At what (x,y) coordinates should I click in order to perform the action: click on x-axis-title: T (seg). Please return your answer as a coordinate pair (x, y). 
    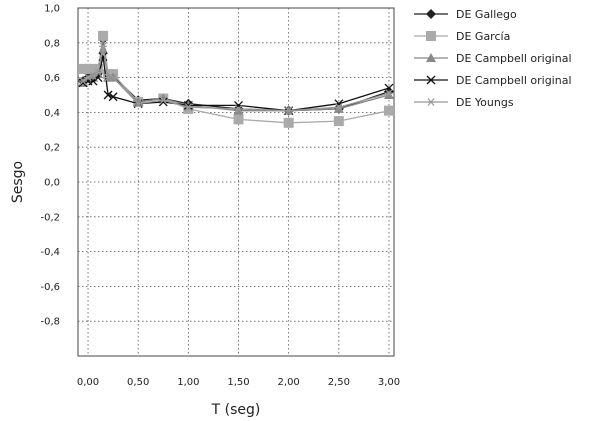
    Looking at the image, I should click on (236, 410).